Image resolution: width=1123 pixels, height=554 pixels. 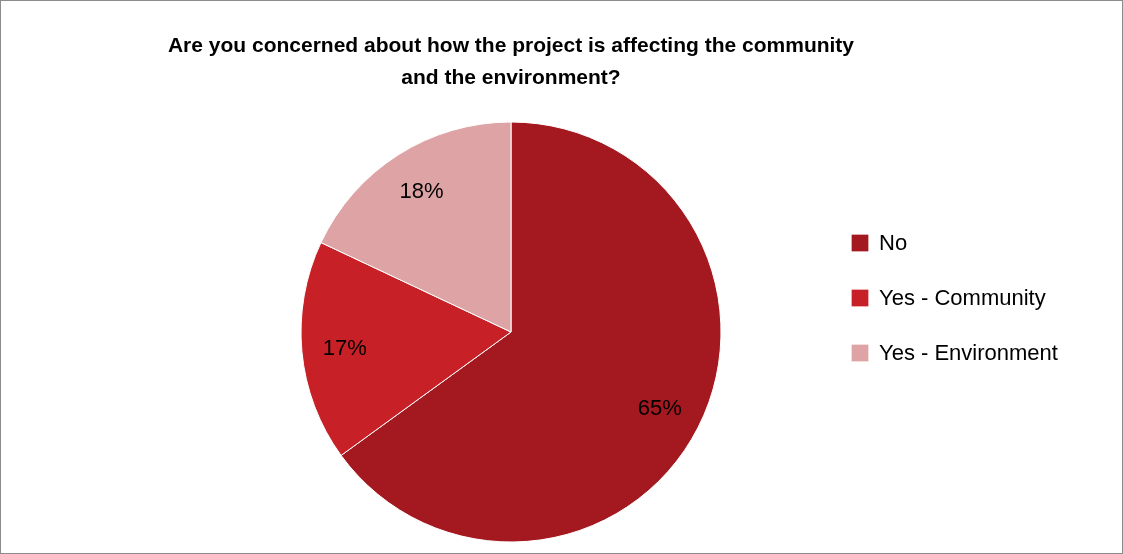 What do you see at coordinates (659, 407) in the screenshot?
I see `data-label: 65%` at bounding box center [659, 407].